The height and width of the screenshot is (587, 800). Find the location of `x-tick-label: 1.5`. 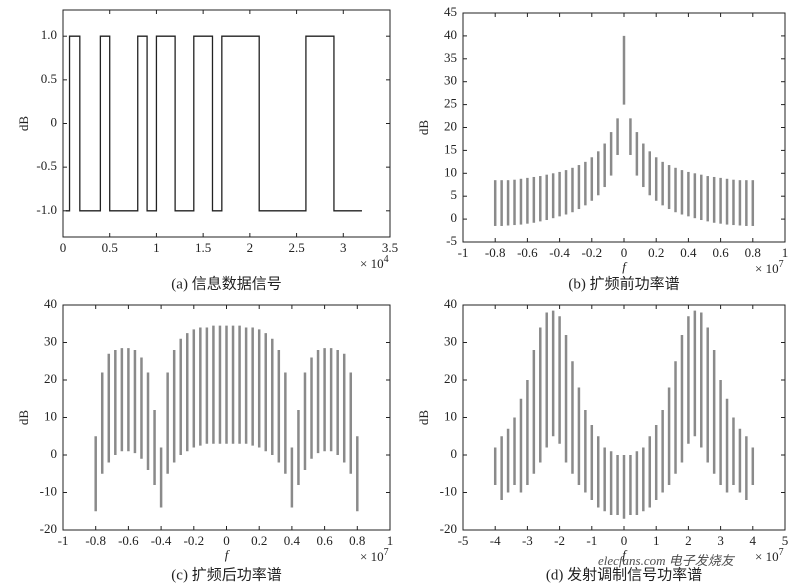

x-tick-label: 1.5 is located at coordinates (203, 247).